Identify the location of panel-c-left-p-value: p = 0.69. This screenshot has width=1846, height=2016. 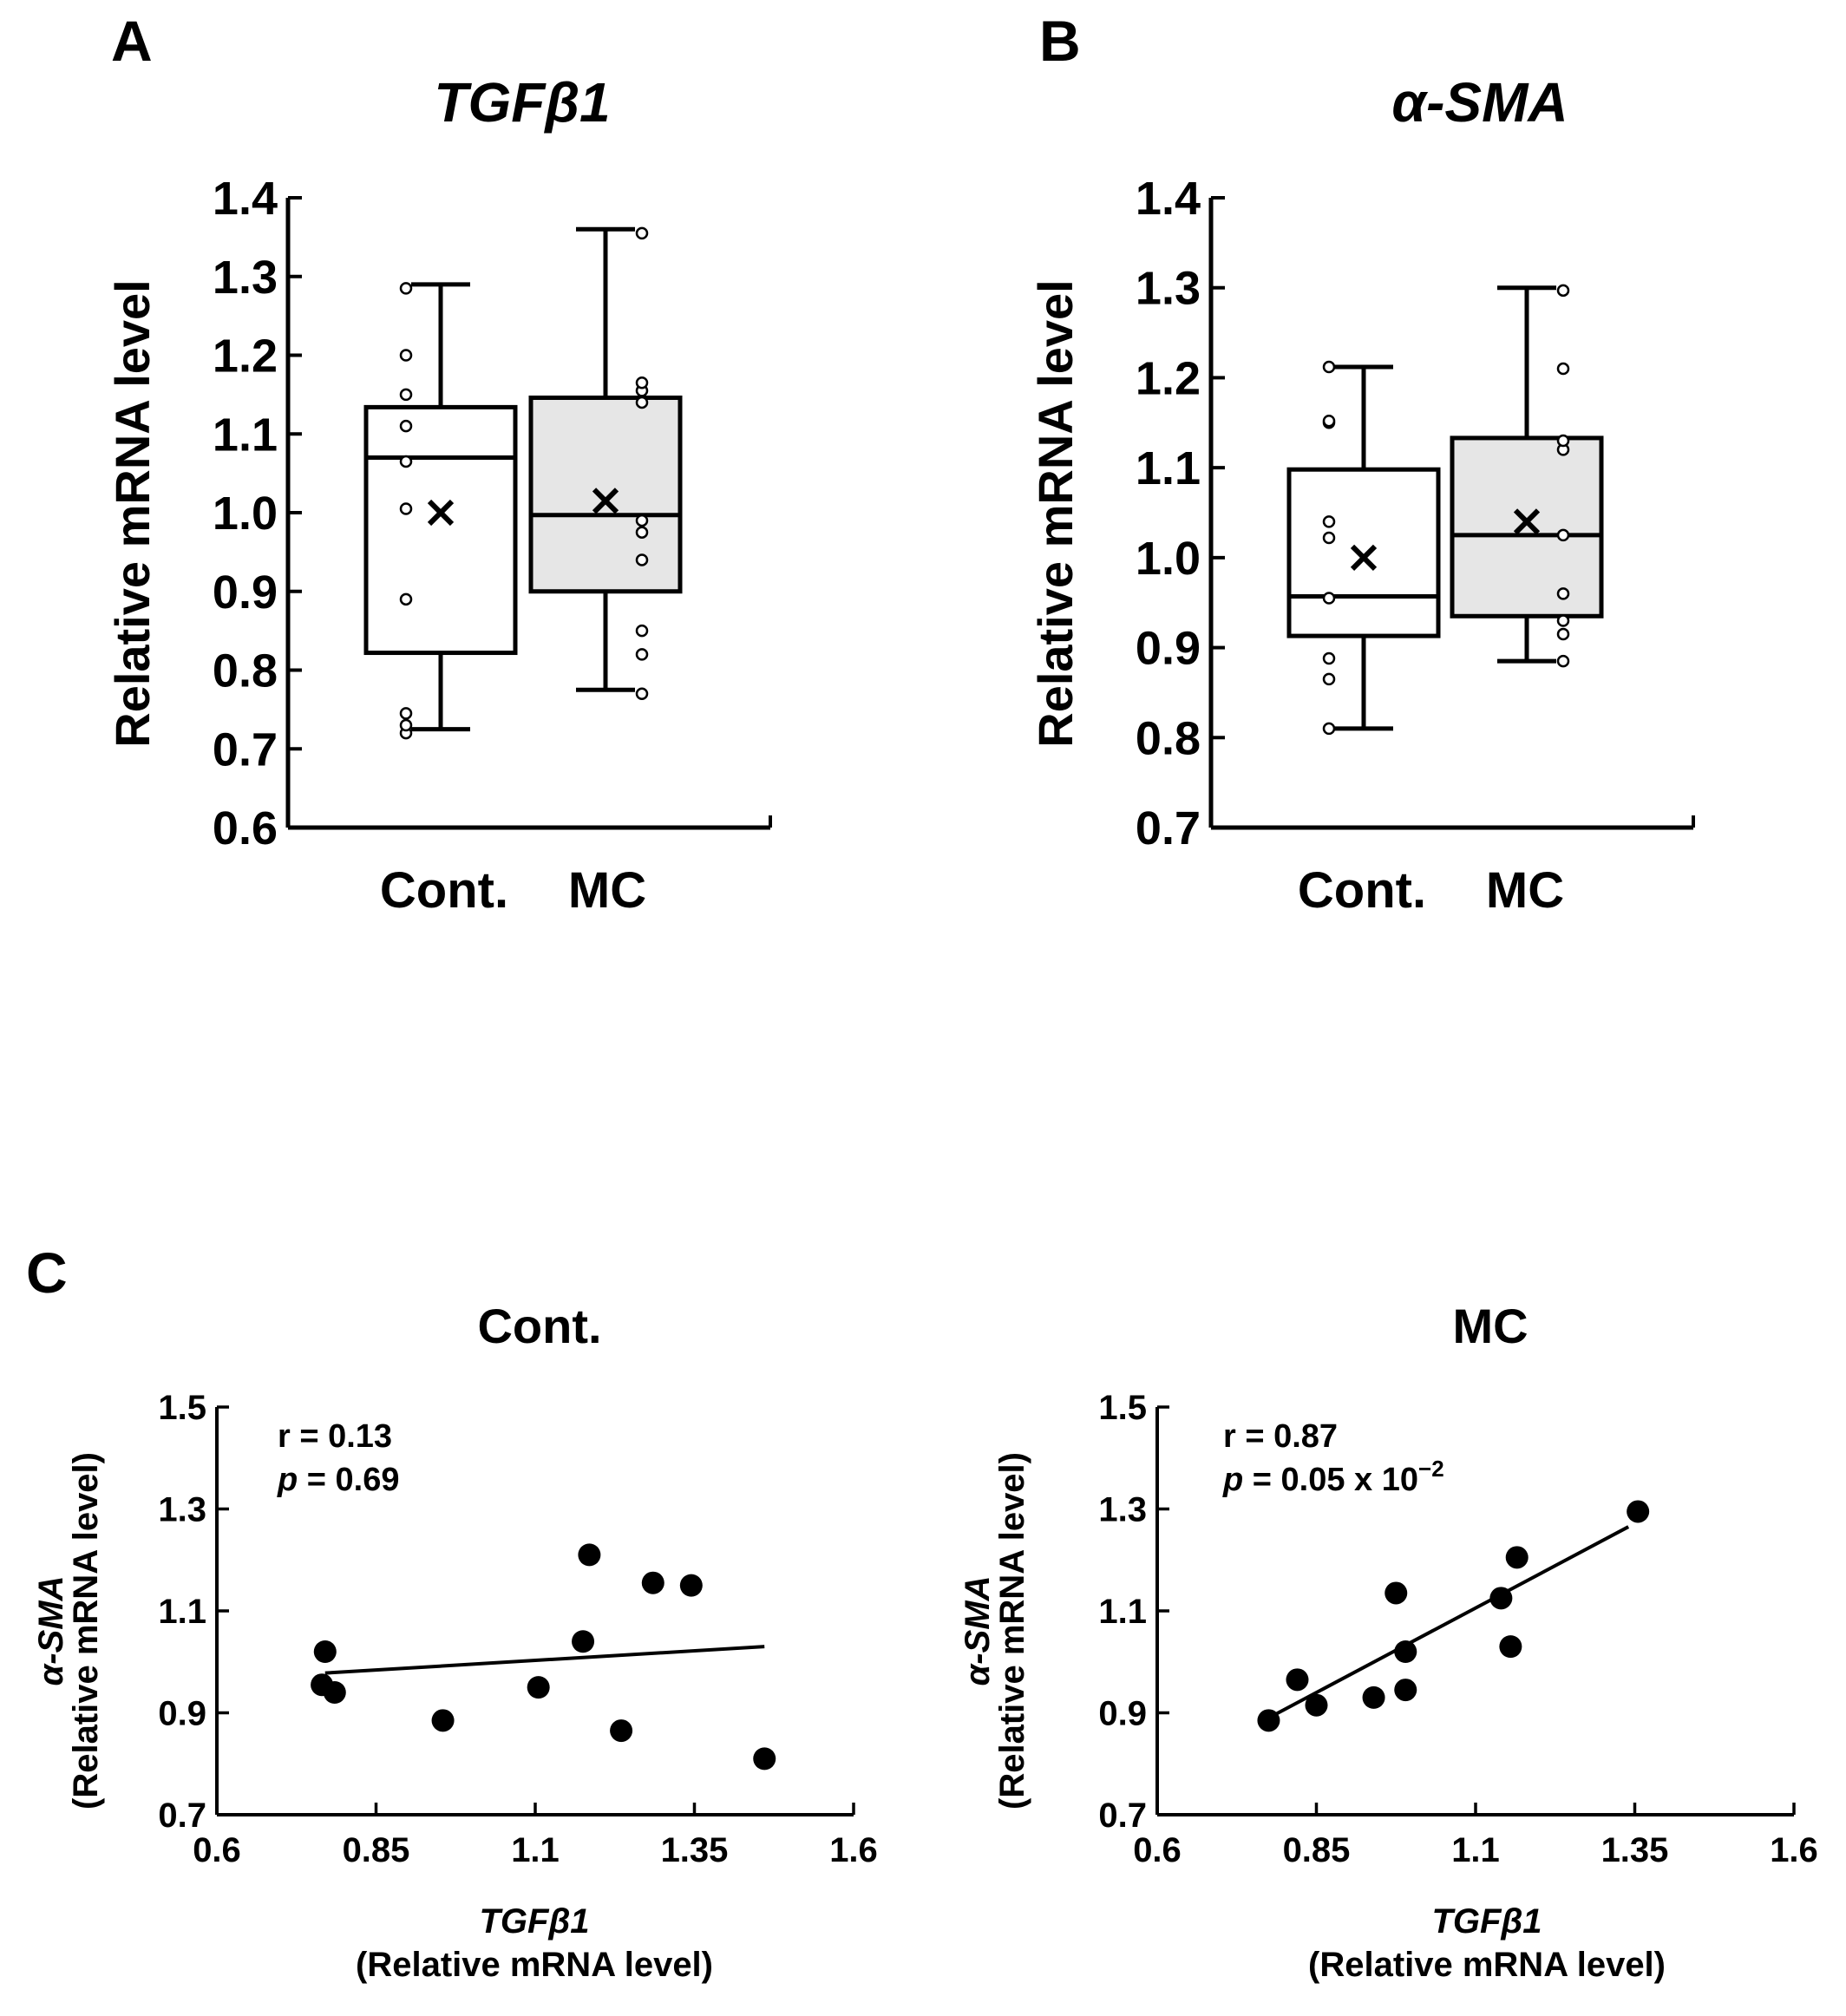
(338, 1480).